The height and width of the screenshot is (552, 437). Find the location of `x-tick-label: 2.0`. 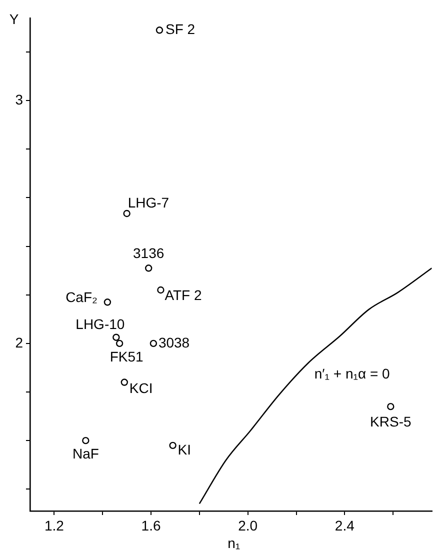

x-tick-label: 2.0 is located at coordinates (248, 525).